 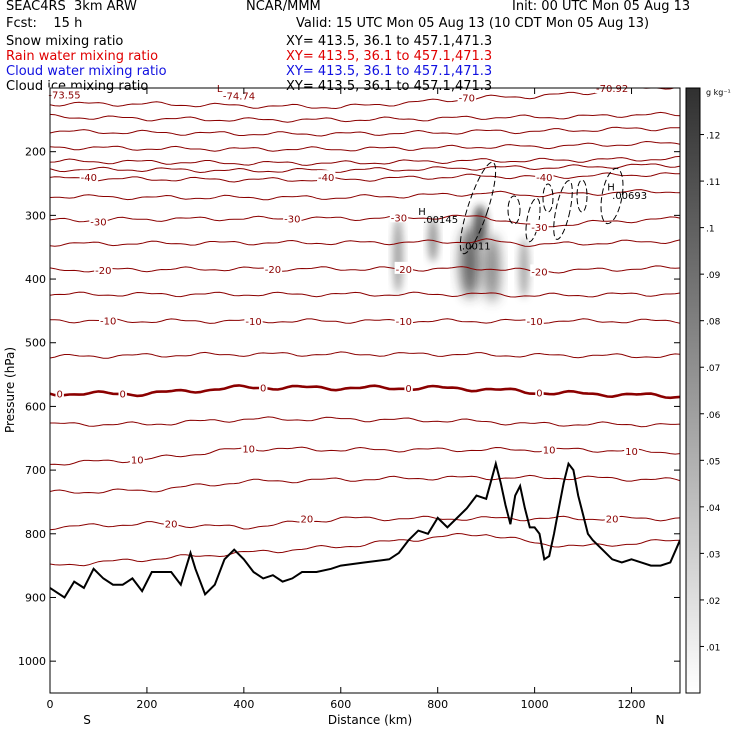 What do you see at coordinates (365, 294) in the screenshot?
I see `isotherm--15` at bounding box center [365, 294].